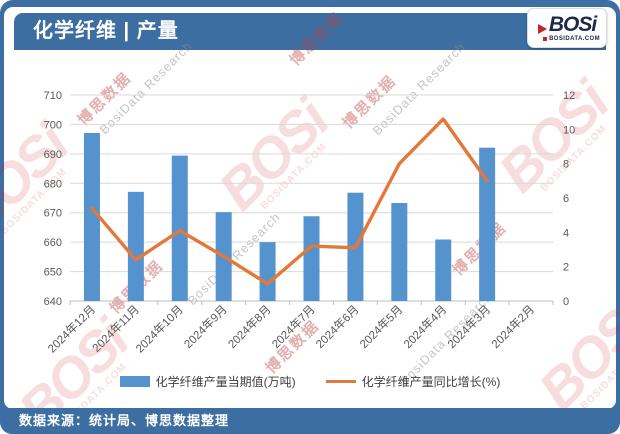 The height and width of the screenshot is (434, 620). I want to click on svg-text: 10, so click(569, 130).